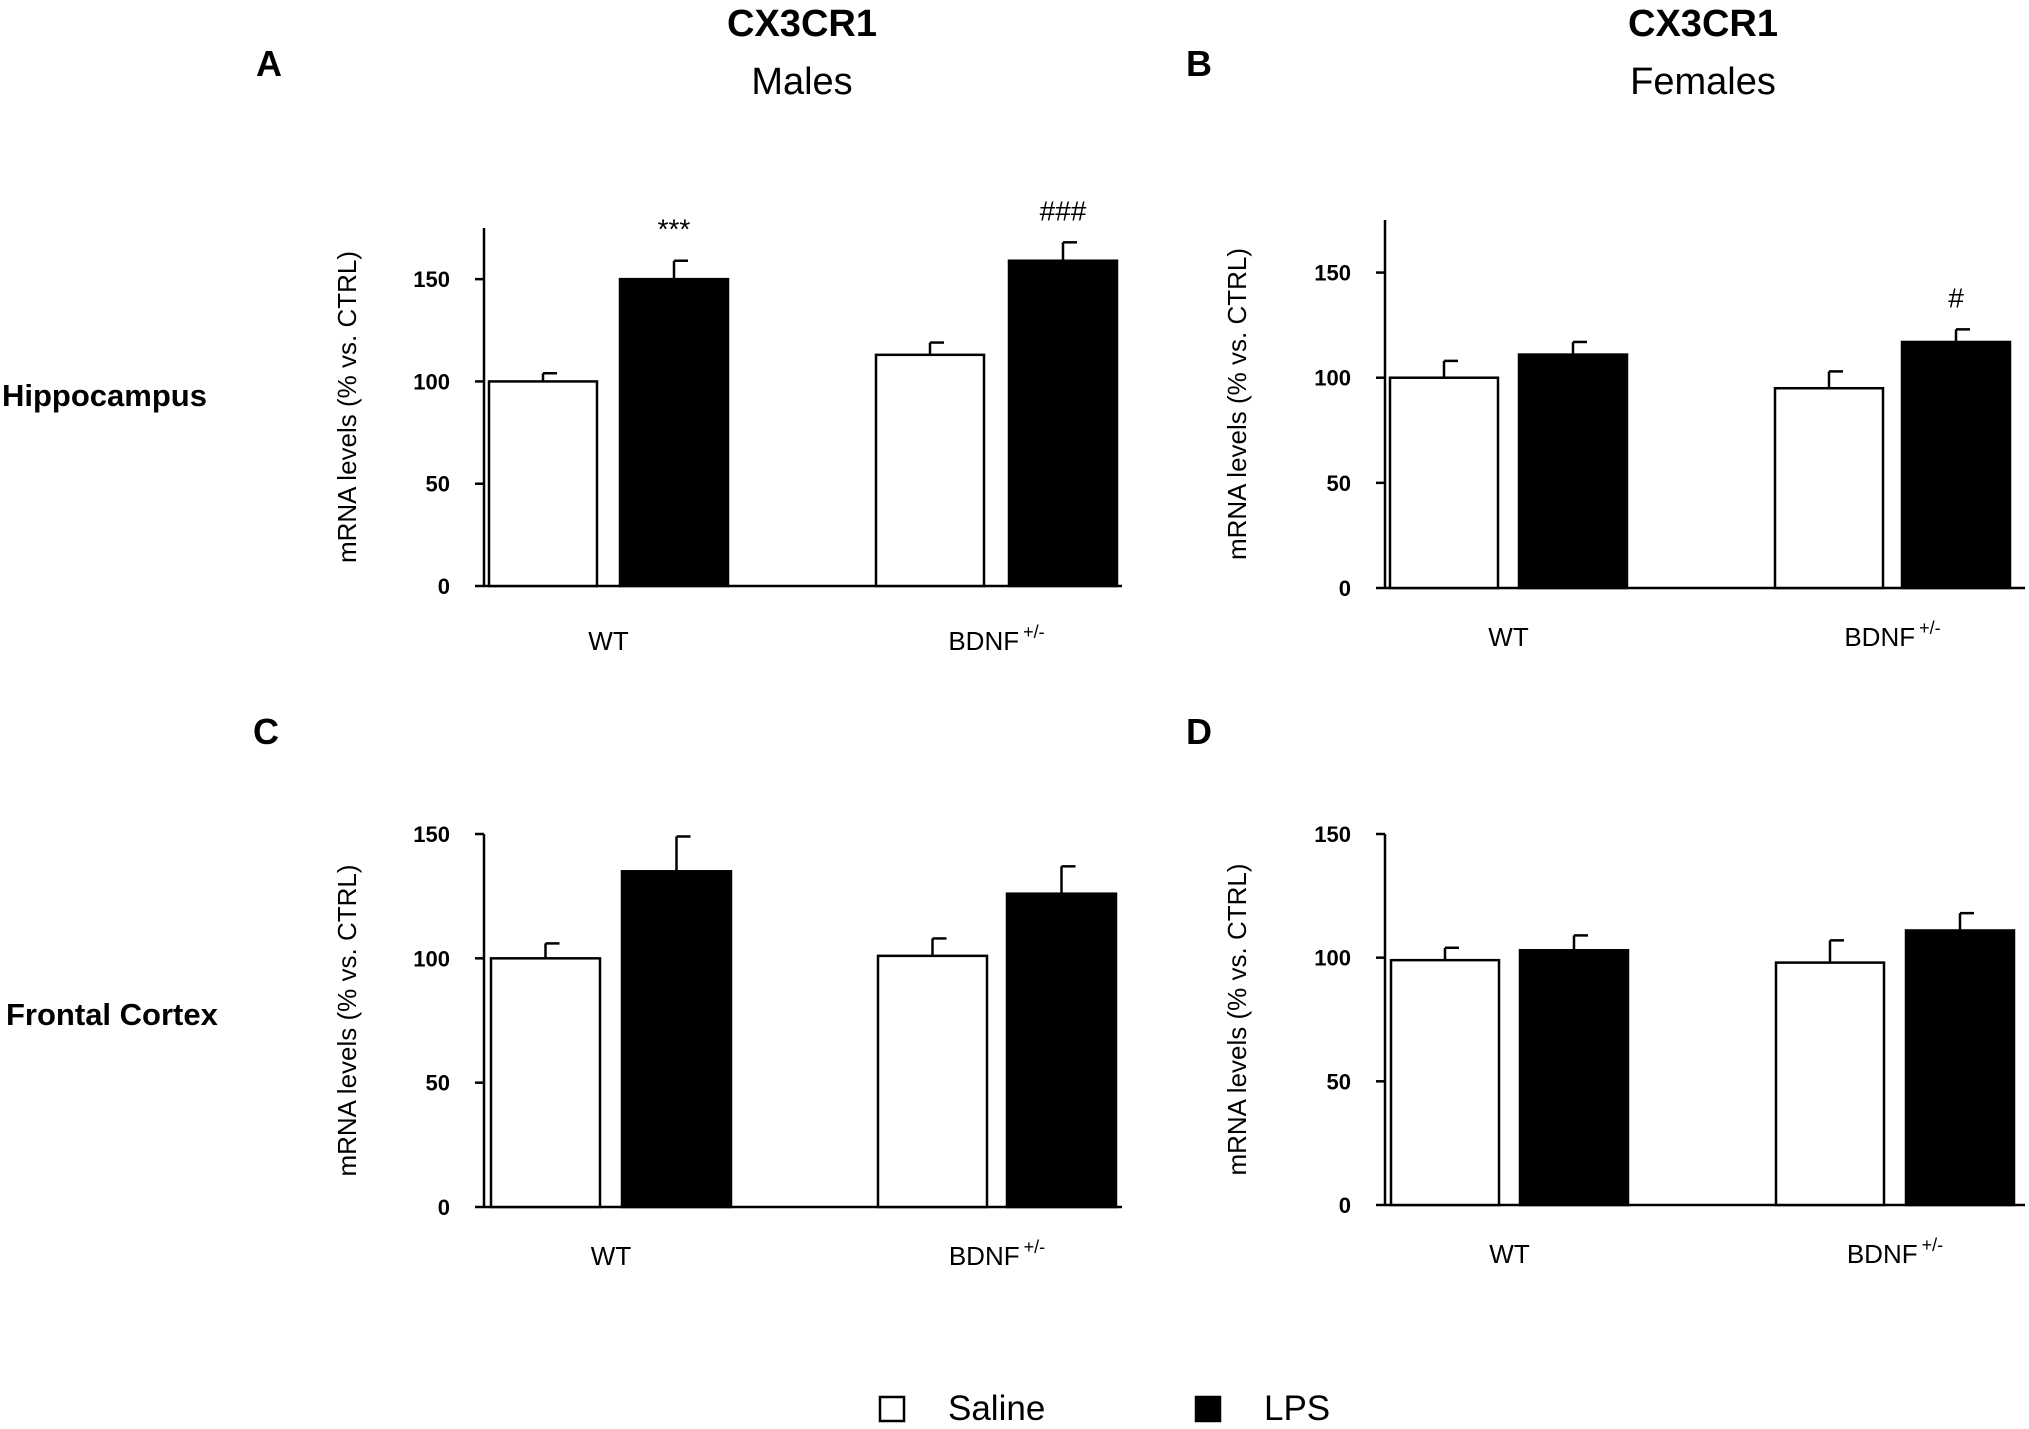 The width and height of the screenshot is (2029, 1429). Describe the element at coordinates (608, 641) in the screenshot. I see `category-label-a-0: WT` at that location.